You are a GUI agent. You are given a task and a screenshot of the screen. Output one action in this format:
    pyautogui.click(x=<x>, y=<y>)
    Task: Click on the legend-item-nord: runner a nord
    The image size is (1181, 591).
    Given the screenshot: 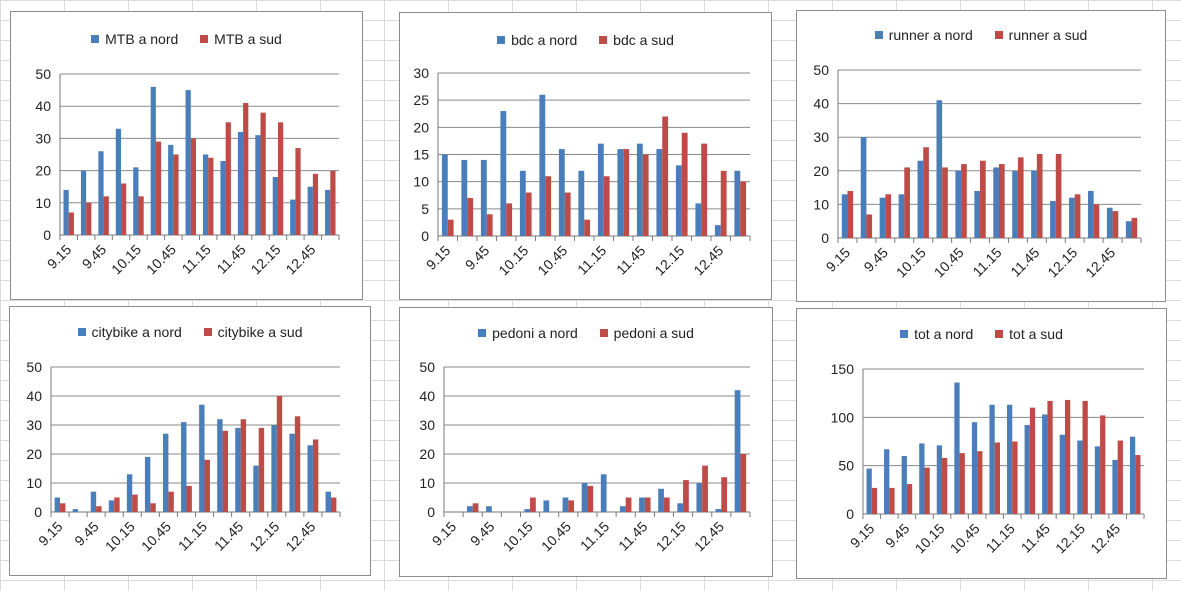 What is the action you would take?
    pyautogui.click(x=923, y=35)
    